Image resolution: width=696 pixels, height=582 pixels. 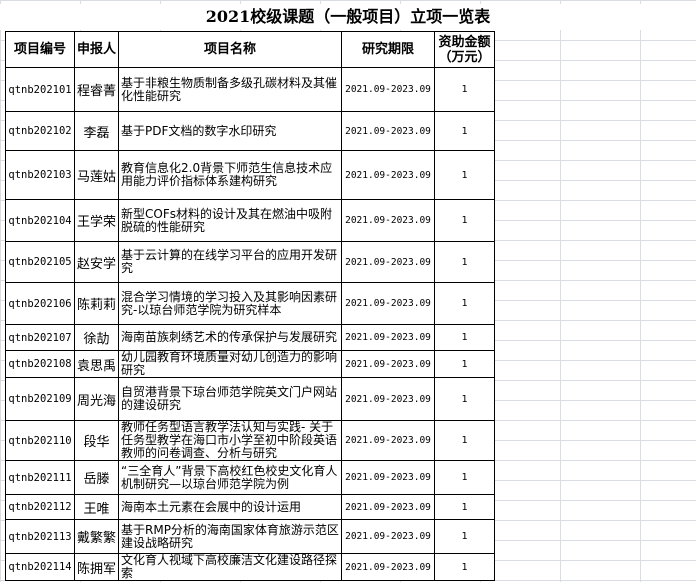 What do you see at coordinates (96, 364) in the screenshot?
I see `cell-applicant: 袁思禹` at bounding box center [96, 364].